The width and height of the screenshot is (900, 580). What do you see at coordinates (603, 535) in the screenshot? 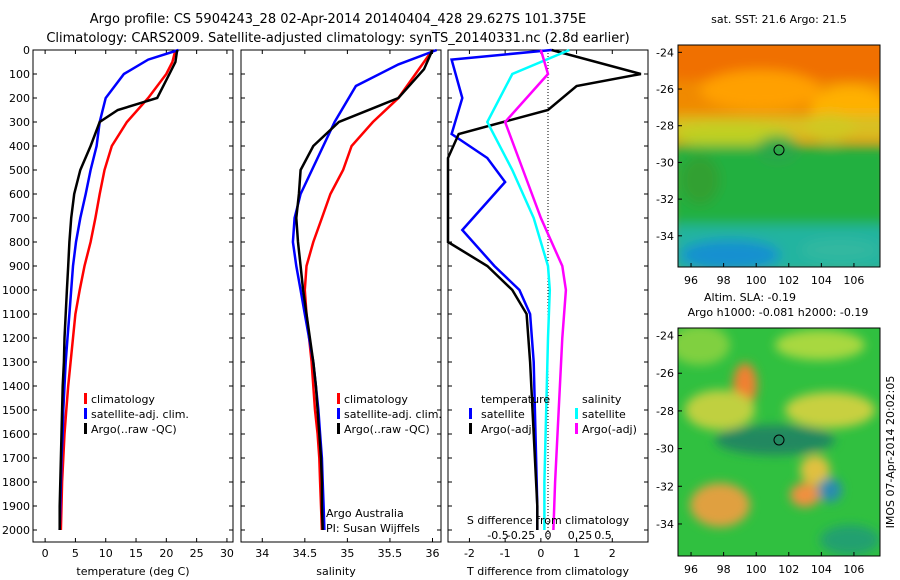
I see `top-tick-label: 0.5` at bounding box center [603, 535].